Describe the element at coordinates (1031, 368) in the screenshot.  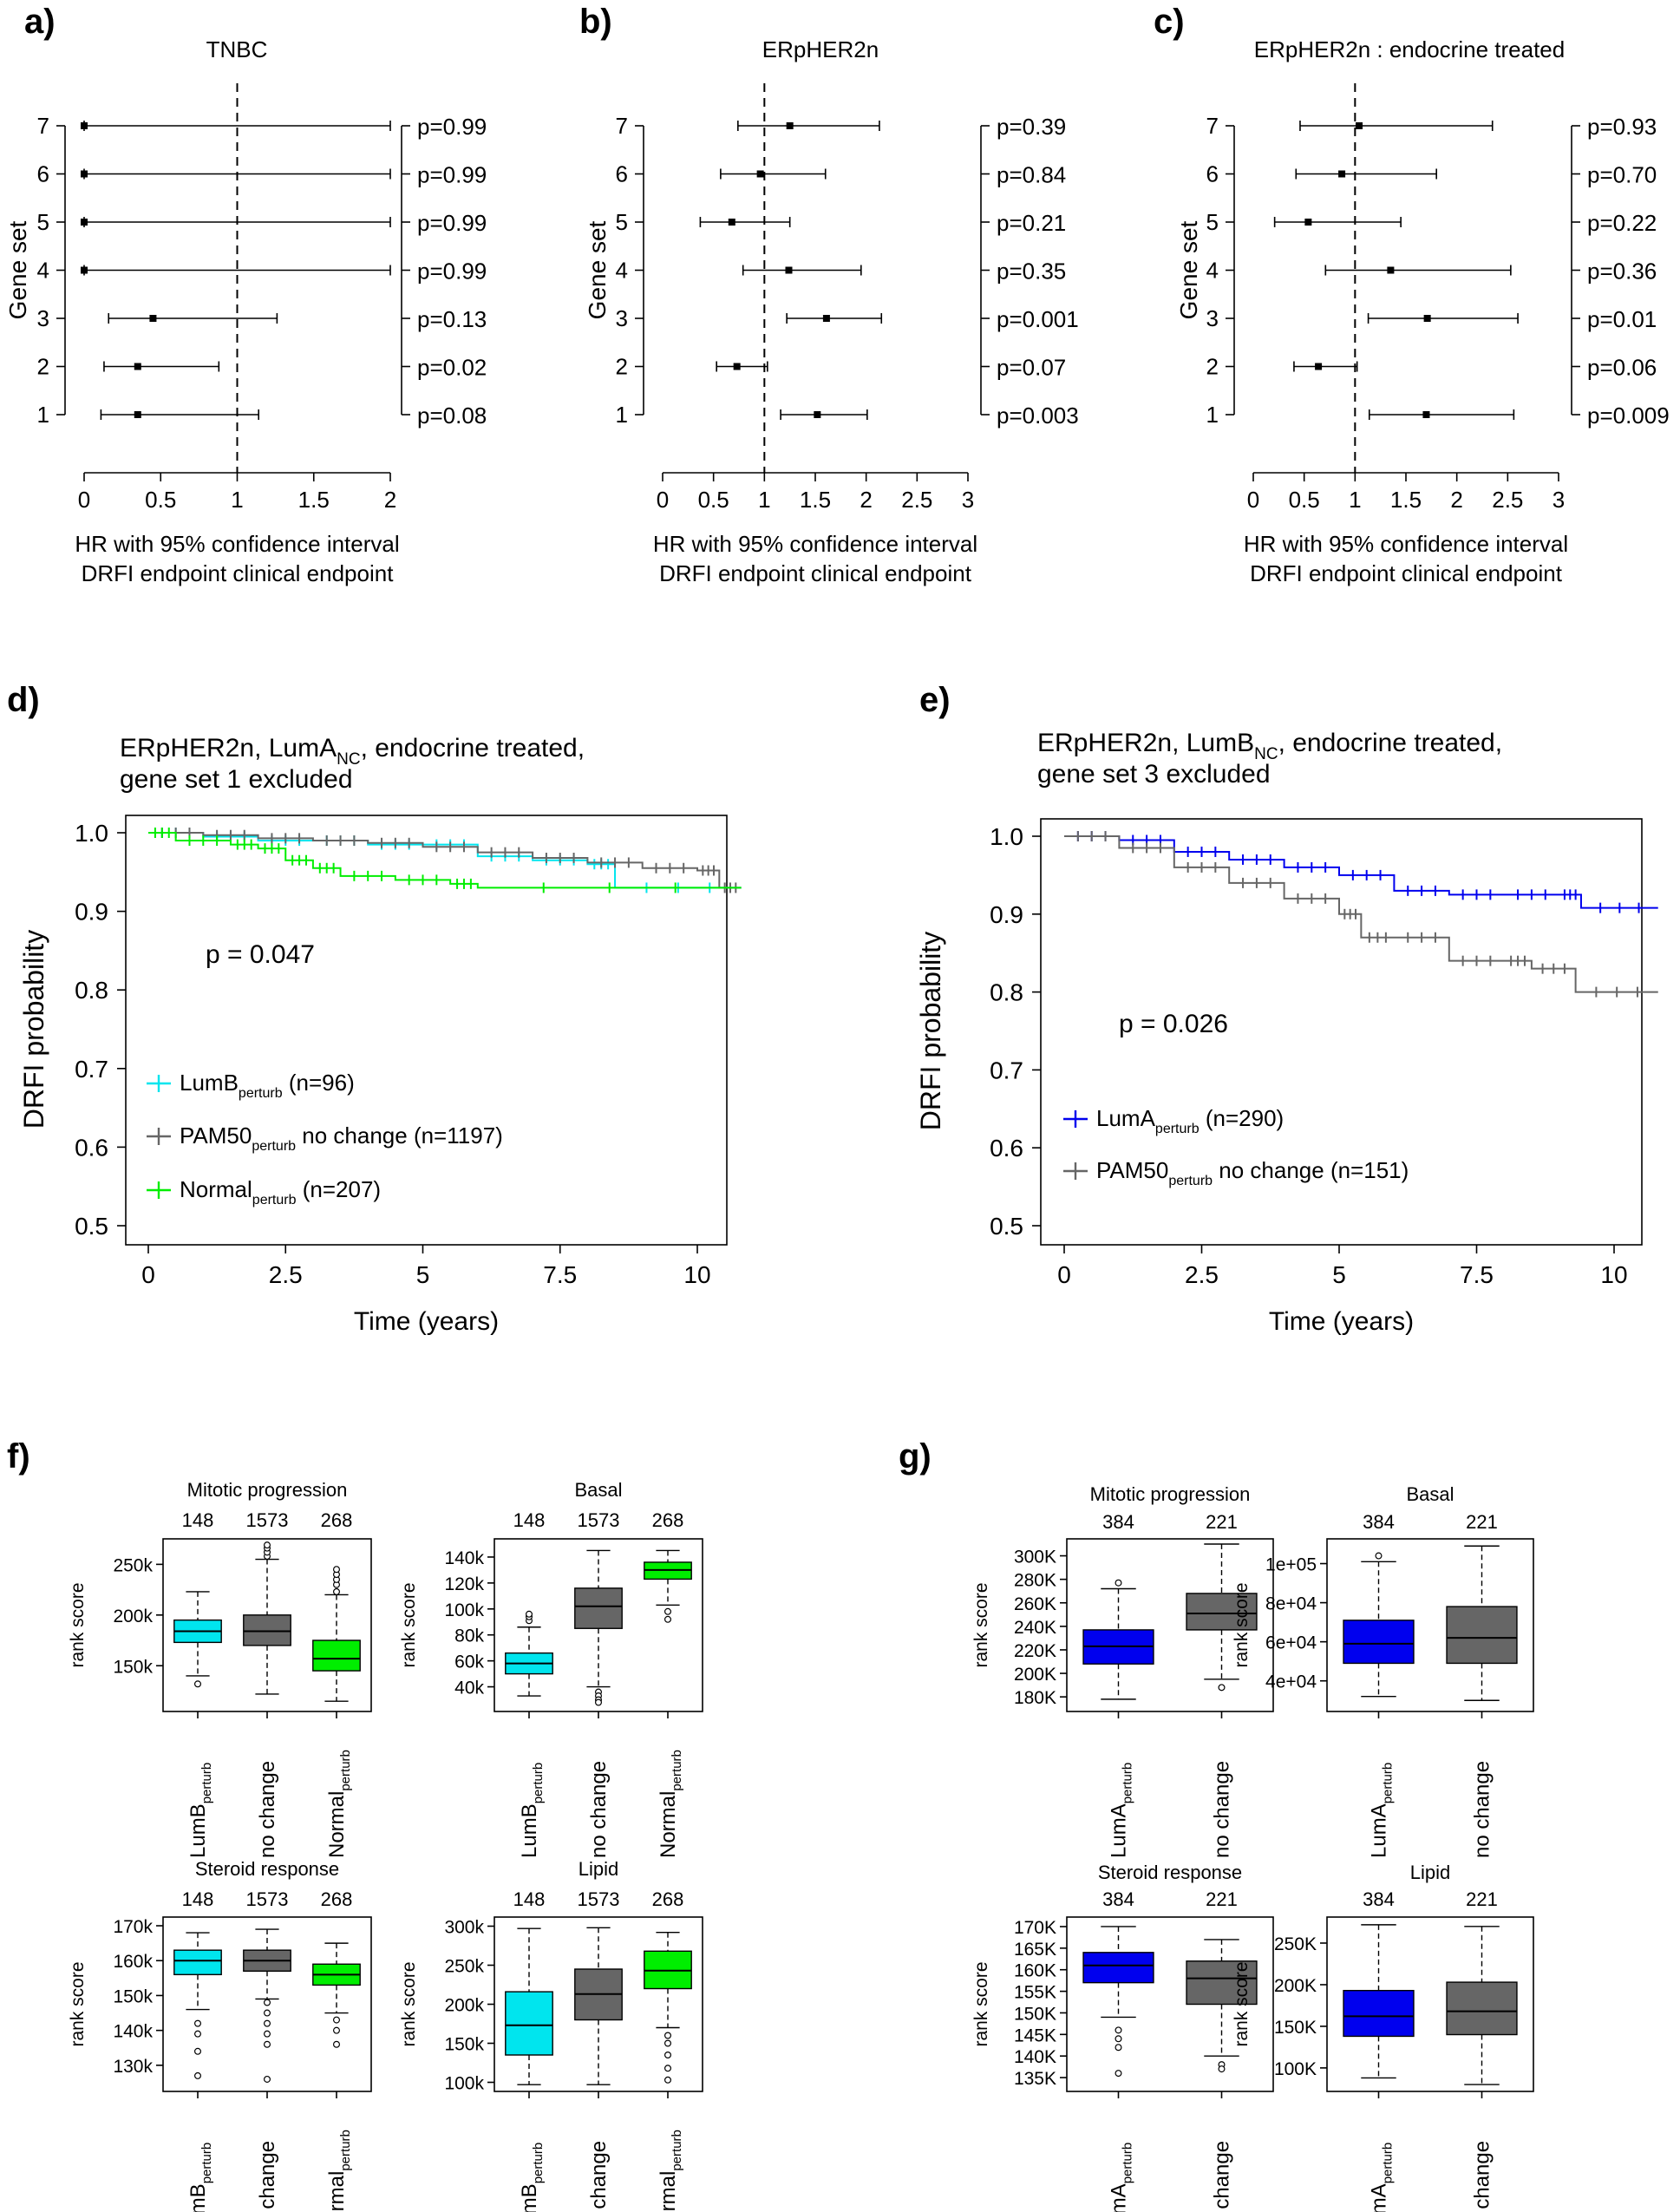
I see `p-value-label: p=0.07` at that location.